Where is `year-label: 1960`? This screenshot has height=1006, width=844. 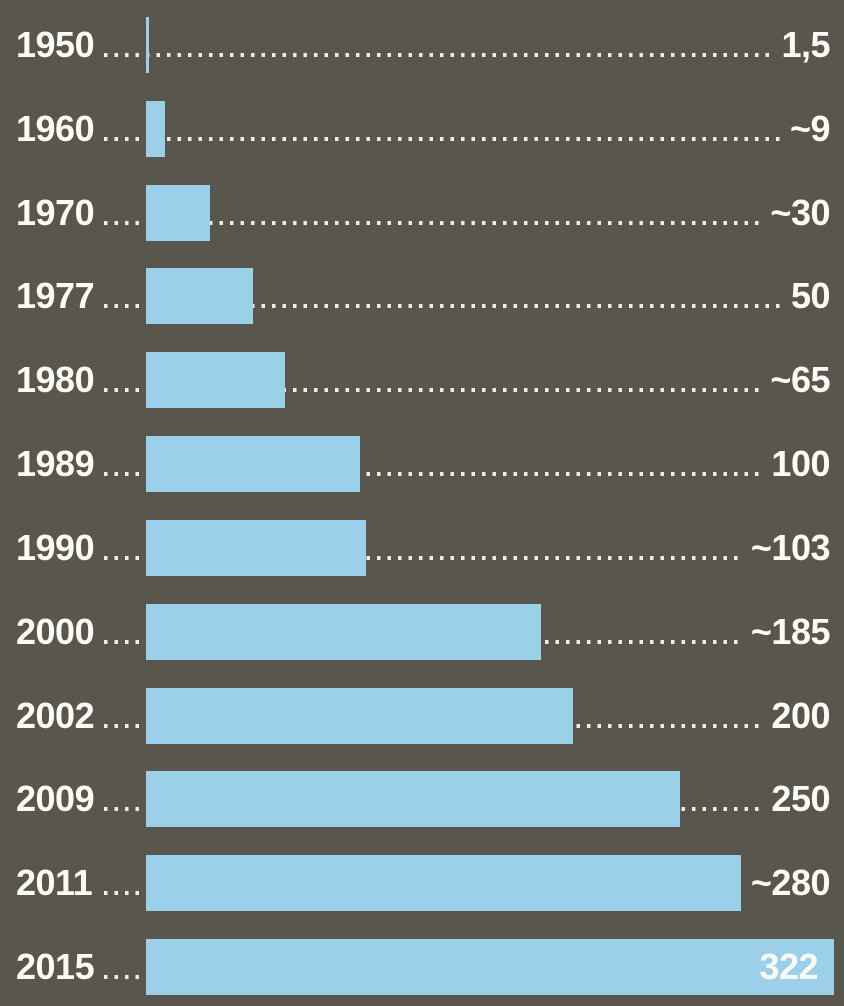
year-label: 1960 is located at coordinates (55, 128).